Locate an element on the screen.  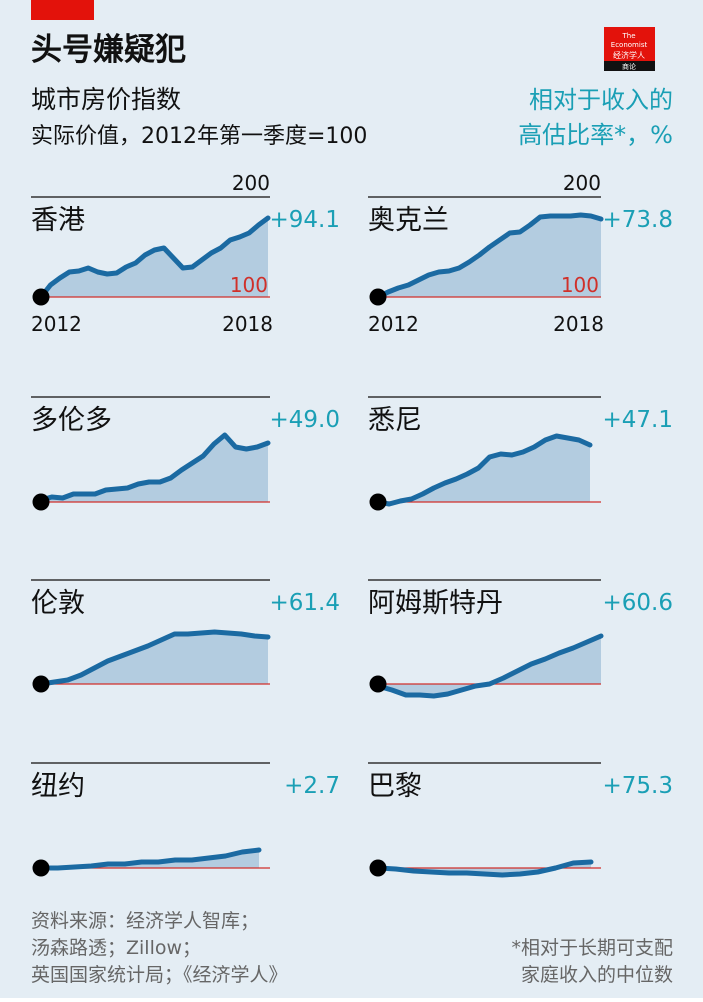
svg-text: The is located at coordinates (628, 36).